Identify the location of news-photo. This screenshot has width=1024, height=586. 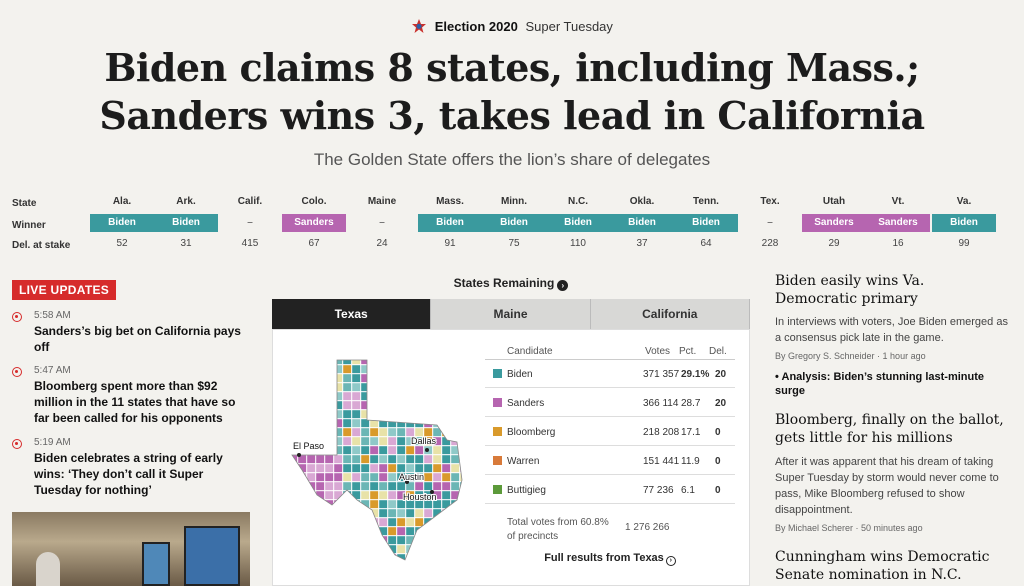
(131, 549).